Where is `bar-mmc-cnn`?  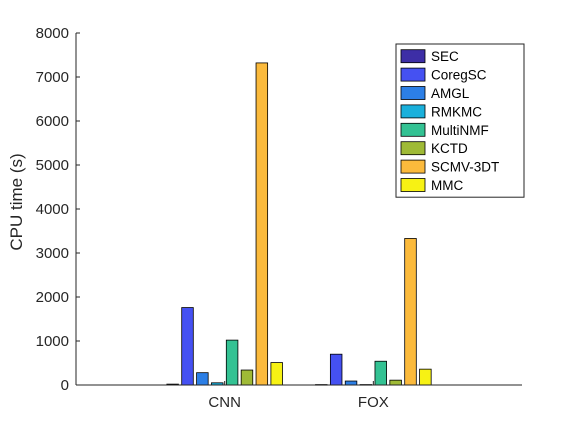 bar-mmc-cnn is located at coordinates (276, 374).